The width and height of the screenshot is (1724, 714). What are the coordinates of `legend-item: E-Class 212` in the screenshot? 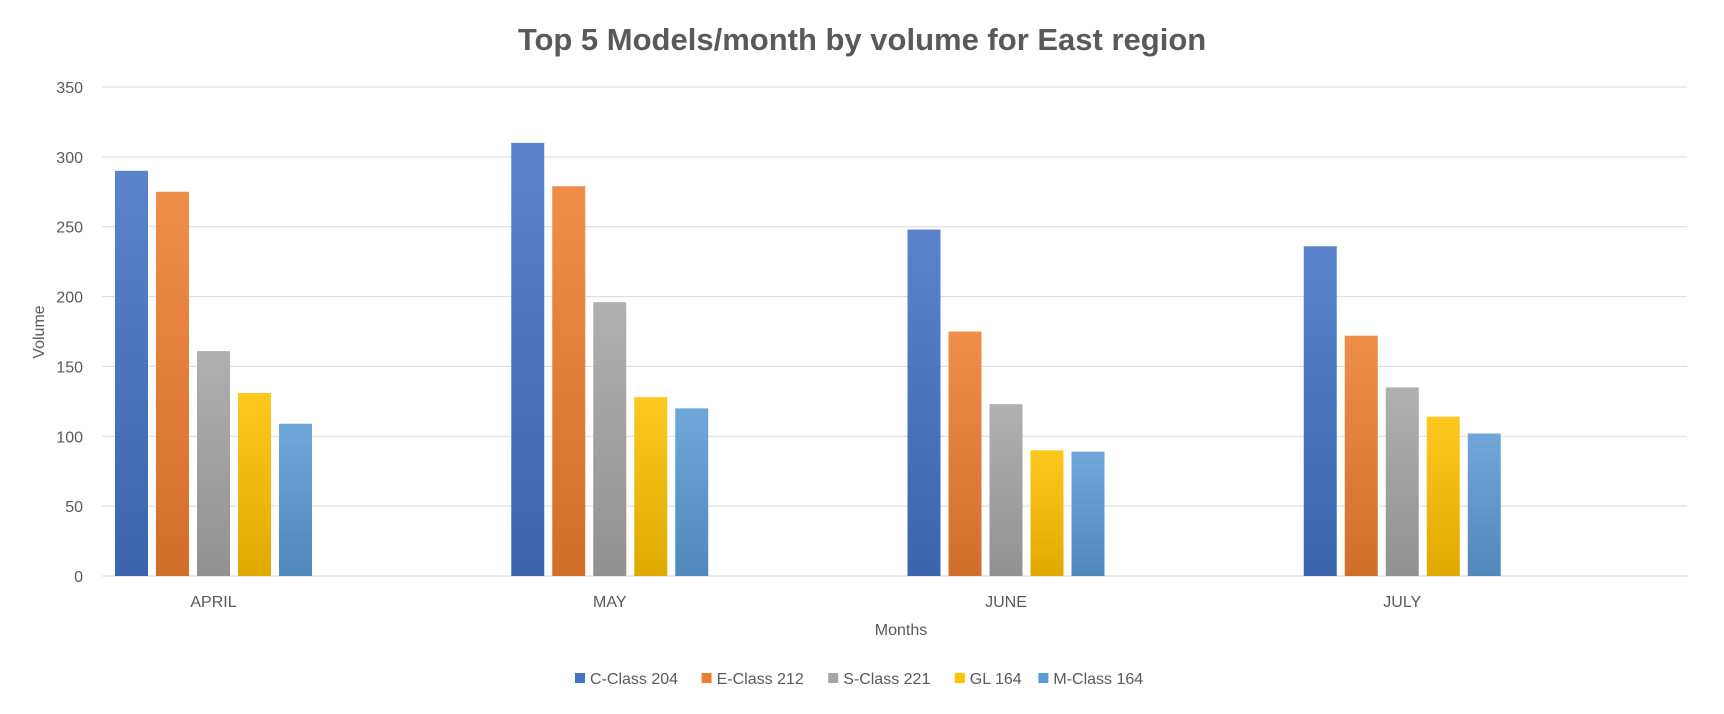 It's located at (752, 679).